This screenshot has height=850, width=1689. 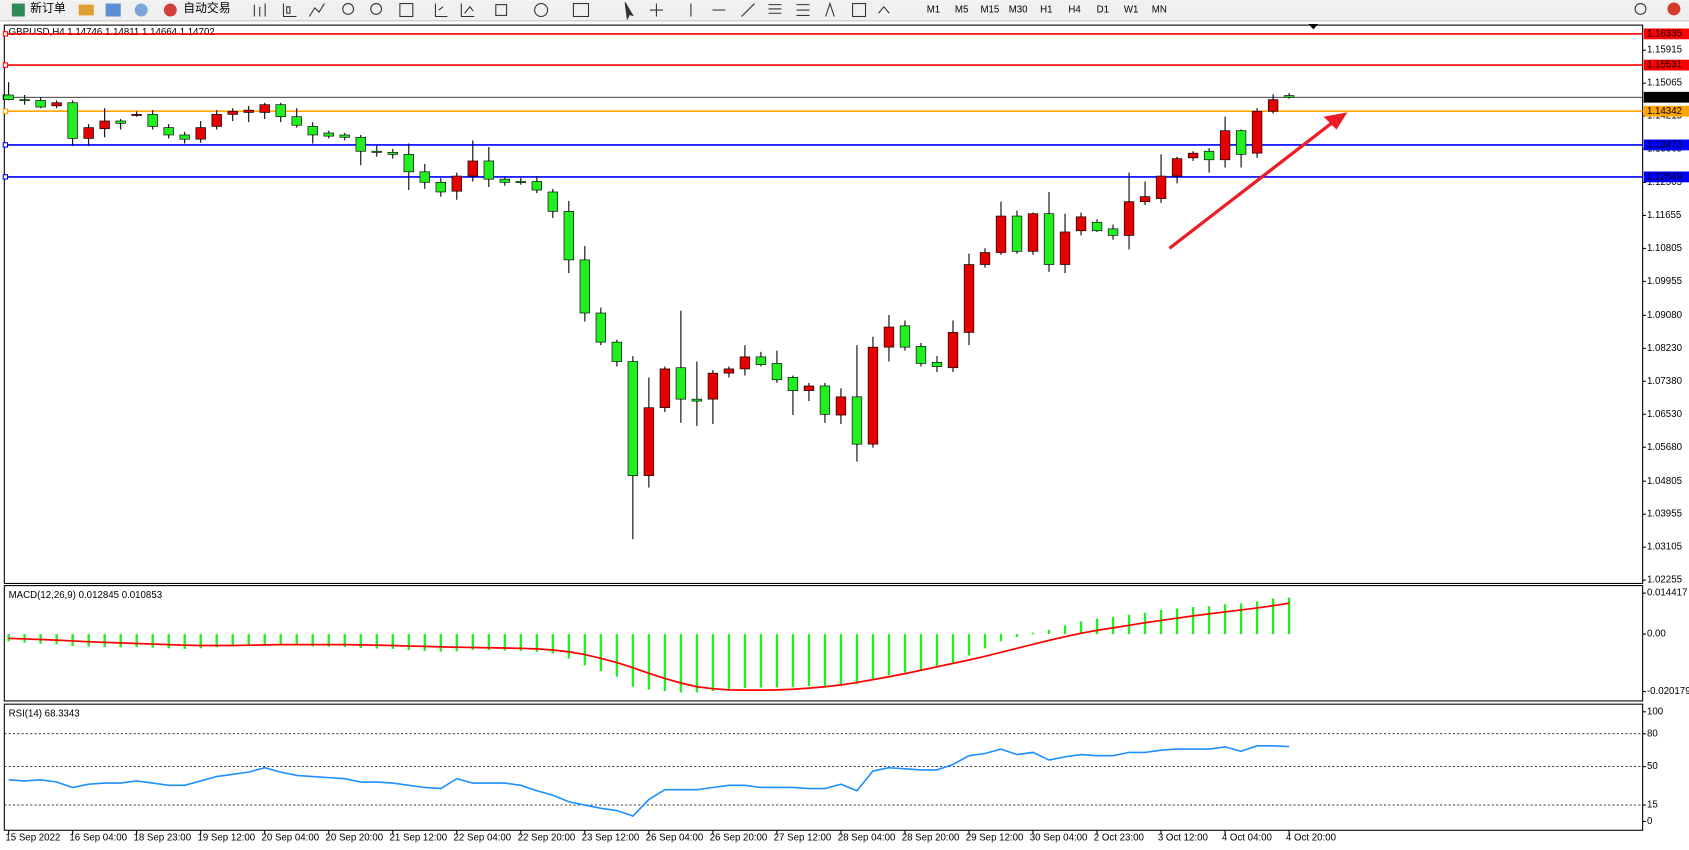 What do you see at coordinates (1311, 837) in the screenshot?
I see `x-tick-label: 4 Oct 20:00` at bounding box center [1311, 837].